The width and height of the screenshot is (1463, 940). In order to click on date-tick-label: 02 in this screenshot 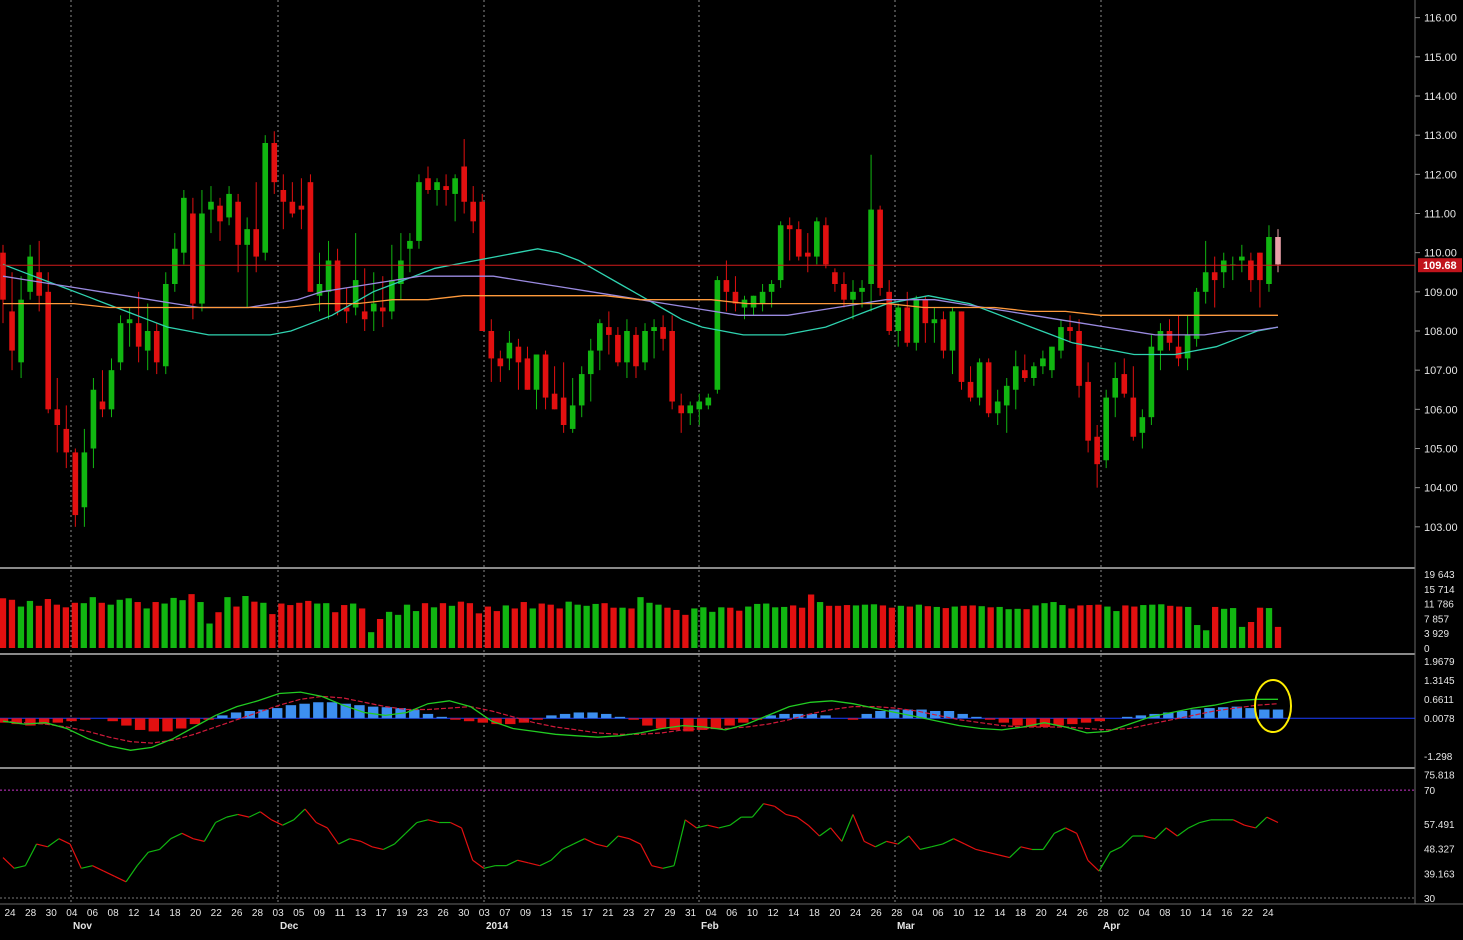, I will do `click(1124, 913)`.